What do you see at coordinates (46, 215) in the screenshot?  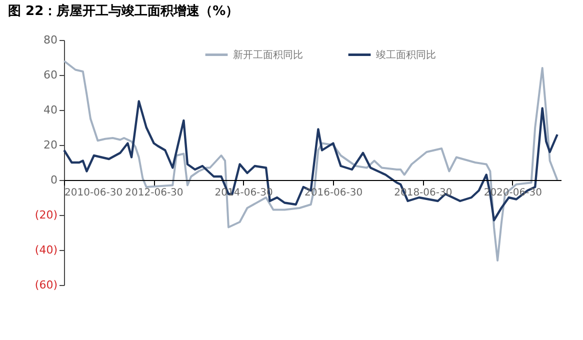 I see `y-tick-label: (20)` at bounding box center [46, 215].